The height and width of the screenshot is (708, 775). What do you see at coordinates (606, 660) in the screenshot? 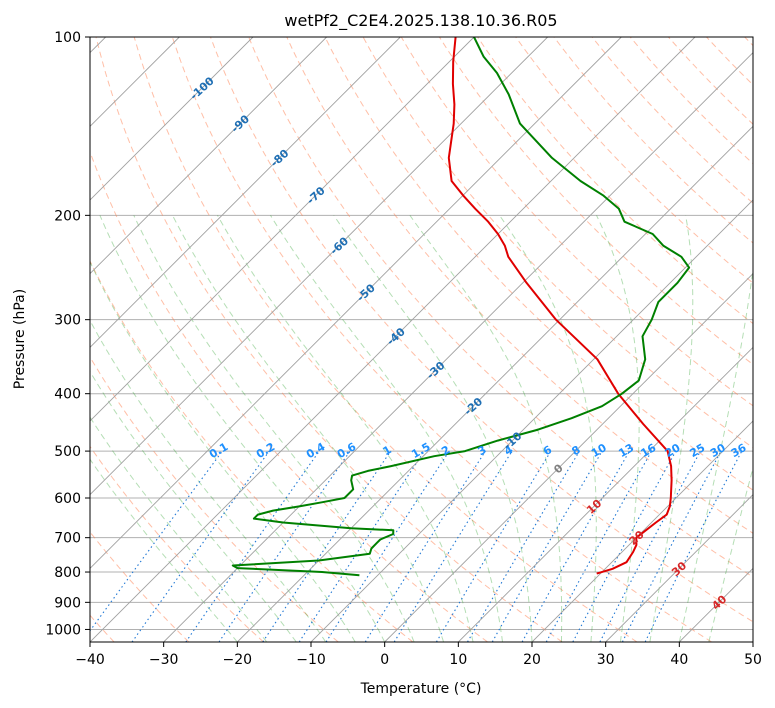
I see `x-tick-label: 30` at bounding box center [606, 660].